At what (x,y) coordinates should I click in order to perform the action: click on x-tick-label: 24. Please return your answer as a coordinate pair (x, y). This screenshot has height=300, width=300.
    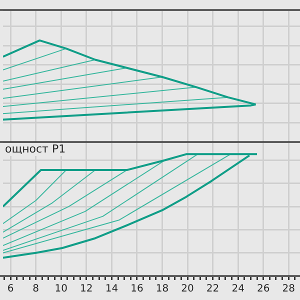
    Looking at the image, I should click on (238, 289).